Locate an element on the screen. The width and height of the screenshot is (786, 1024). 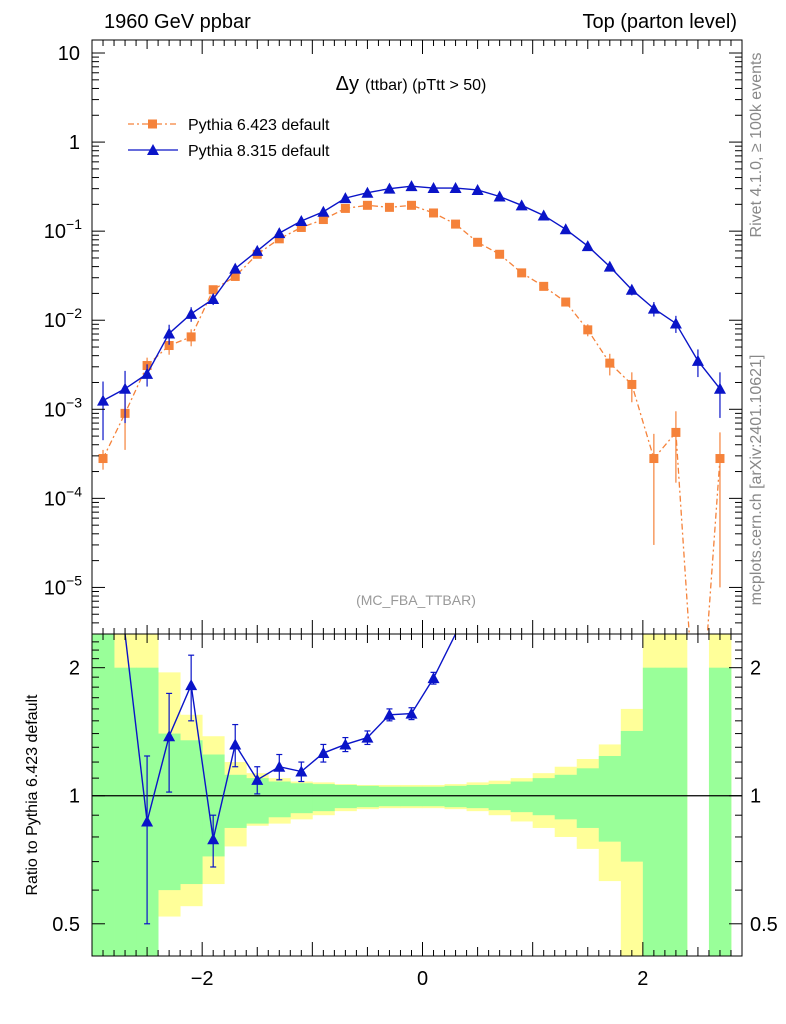
title-suffix: (ttbar) (pTtt > 50) is located at coordinates (425, 85).